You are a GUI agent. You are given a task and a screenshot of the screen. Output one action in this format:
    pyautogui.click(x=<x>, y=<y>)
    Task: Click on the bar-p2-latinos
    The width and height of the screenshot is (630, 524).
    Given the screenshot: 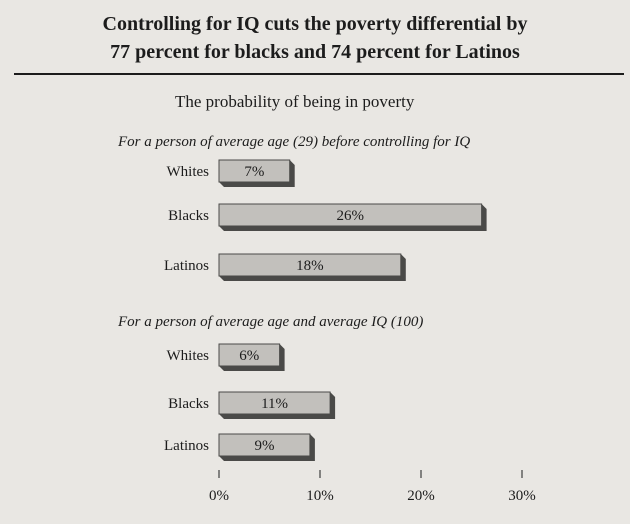 What is the action you would take?
    pyautogui.click(x=264, y=445)
    